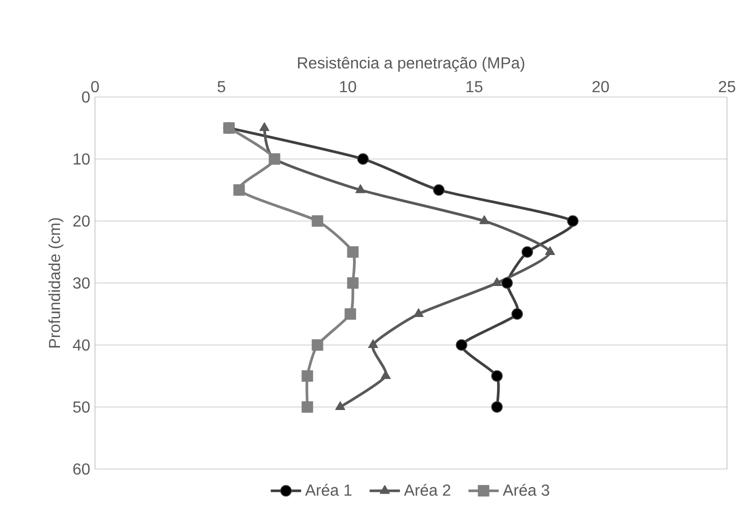 This screenshot has width=738, height=506. What do you see at coordinates (600, 86) in the screenshot?
I see `x-tick-label: 20` at bounding box center [600, 86].